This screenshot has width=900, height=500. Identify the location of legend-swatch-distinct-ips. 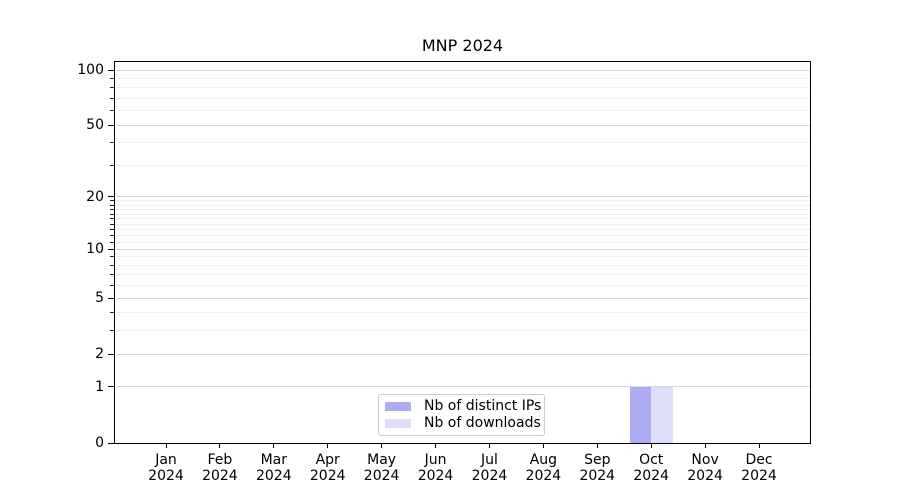
(398, 406).